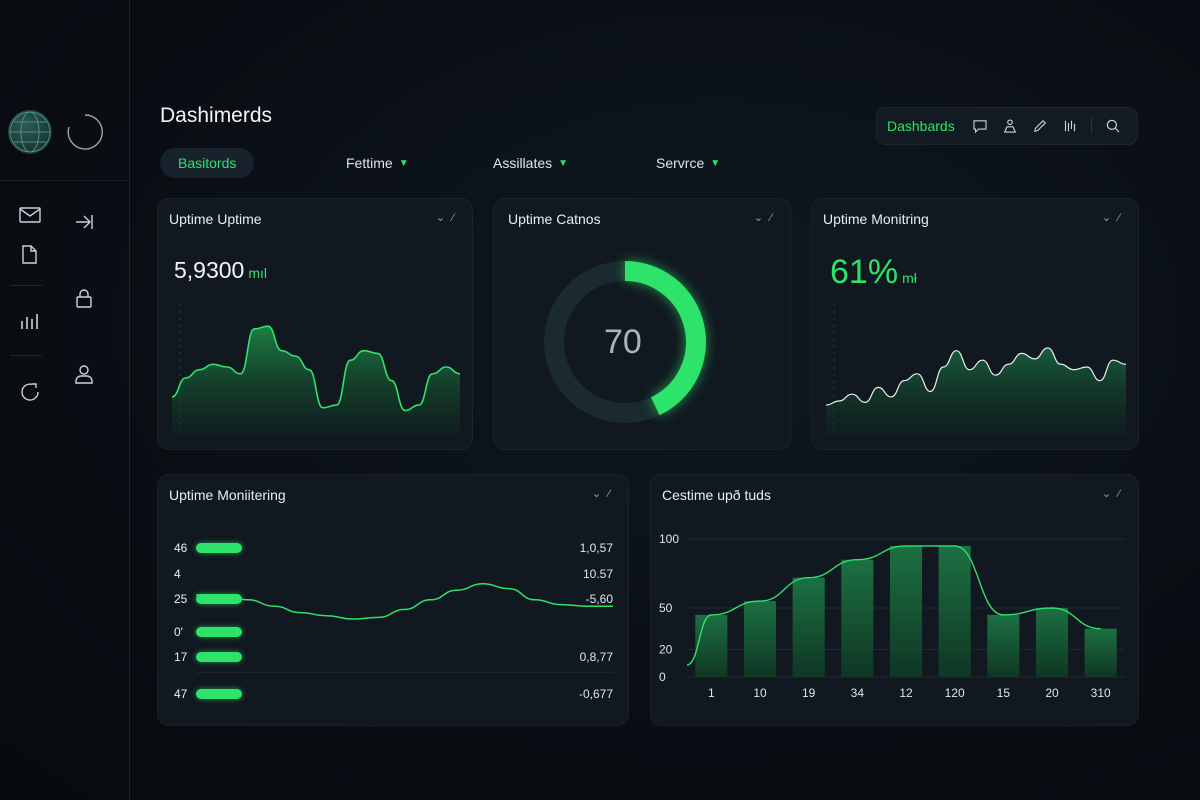 Image resolution: width=1200 pixels, height=800 pixels. I want to click on tab-basitords: Basitords, so click(207, 163).